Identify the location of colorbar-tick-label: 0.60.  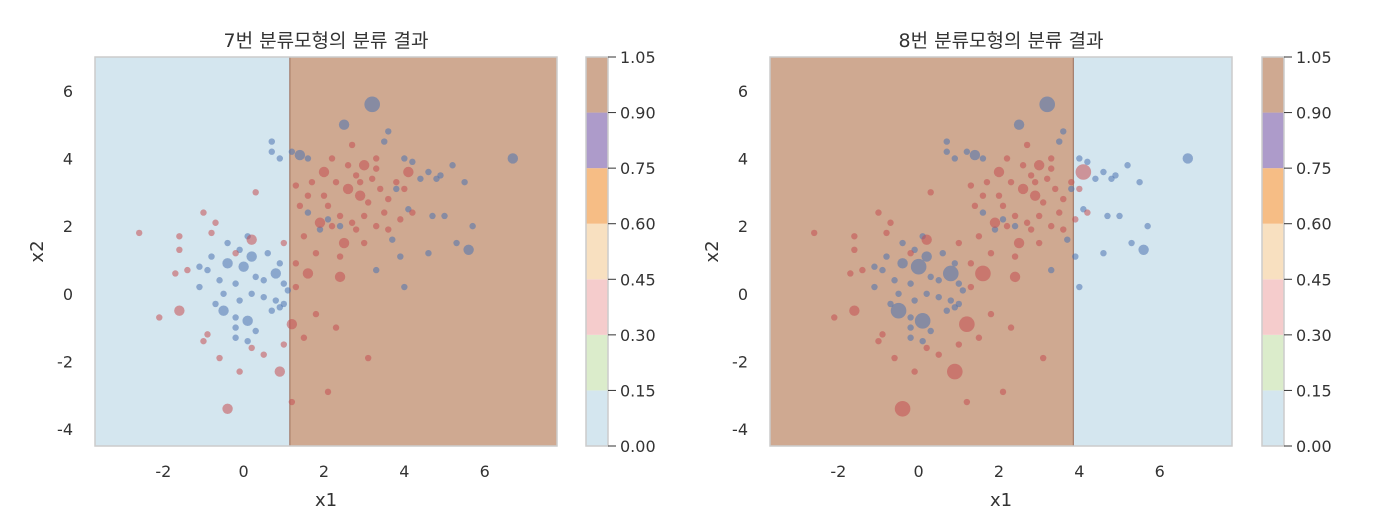
(1314, 224).